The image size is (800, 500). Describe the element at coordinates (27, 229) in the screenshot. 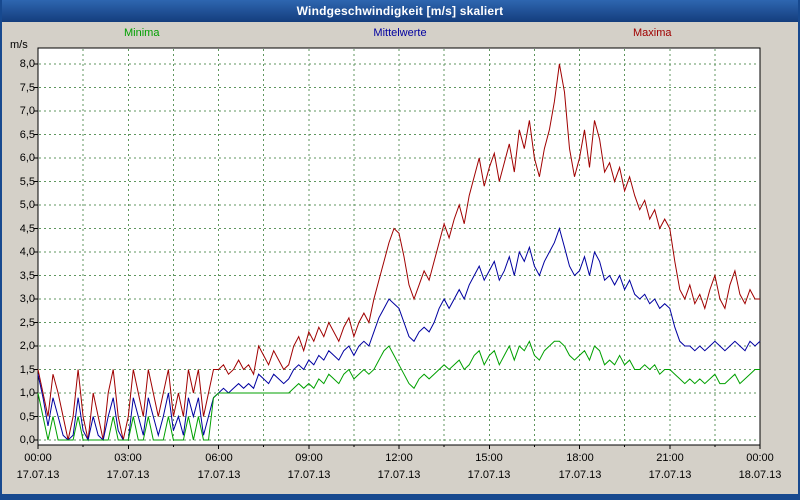

I see `y-tick-label: 4,5` at that location.